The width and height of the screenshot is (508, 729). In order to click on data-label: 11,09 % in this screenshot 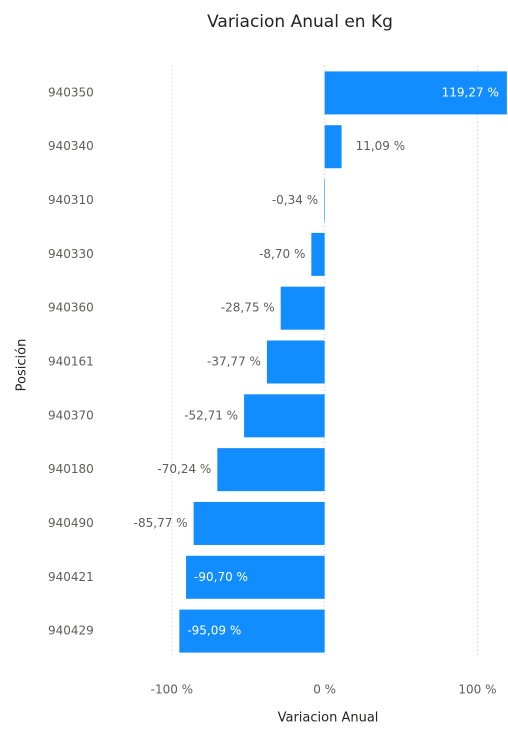, I will do `click(381, 146)`.